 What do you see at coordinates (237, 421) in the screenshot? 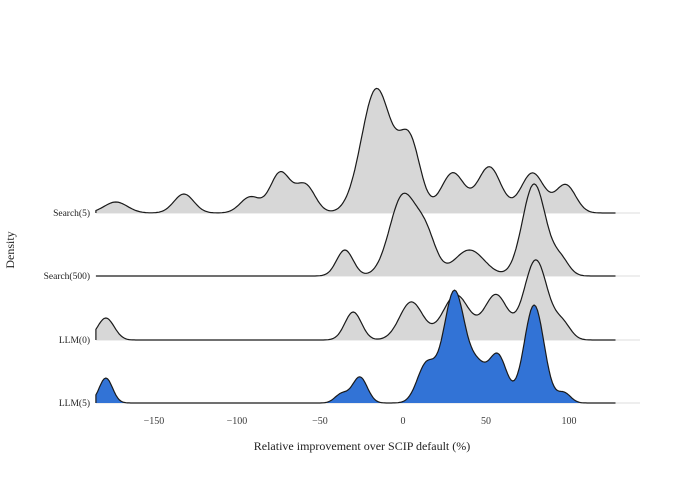
I see `x-tick-neg100: −100` at bounding box center [237, 421].